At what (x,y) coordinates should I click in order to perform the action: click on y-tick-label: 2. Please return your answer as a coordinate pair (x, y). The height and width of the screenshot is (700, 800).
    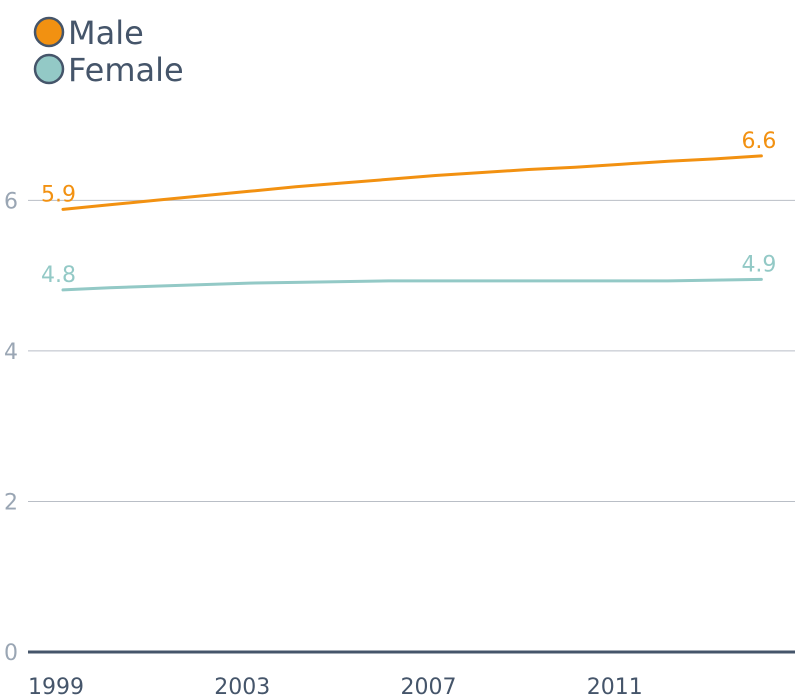
    Looking at the image, I should click on (11, 502).